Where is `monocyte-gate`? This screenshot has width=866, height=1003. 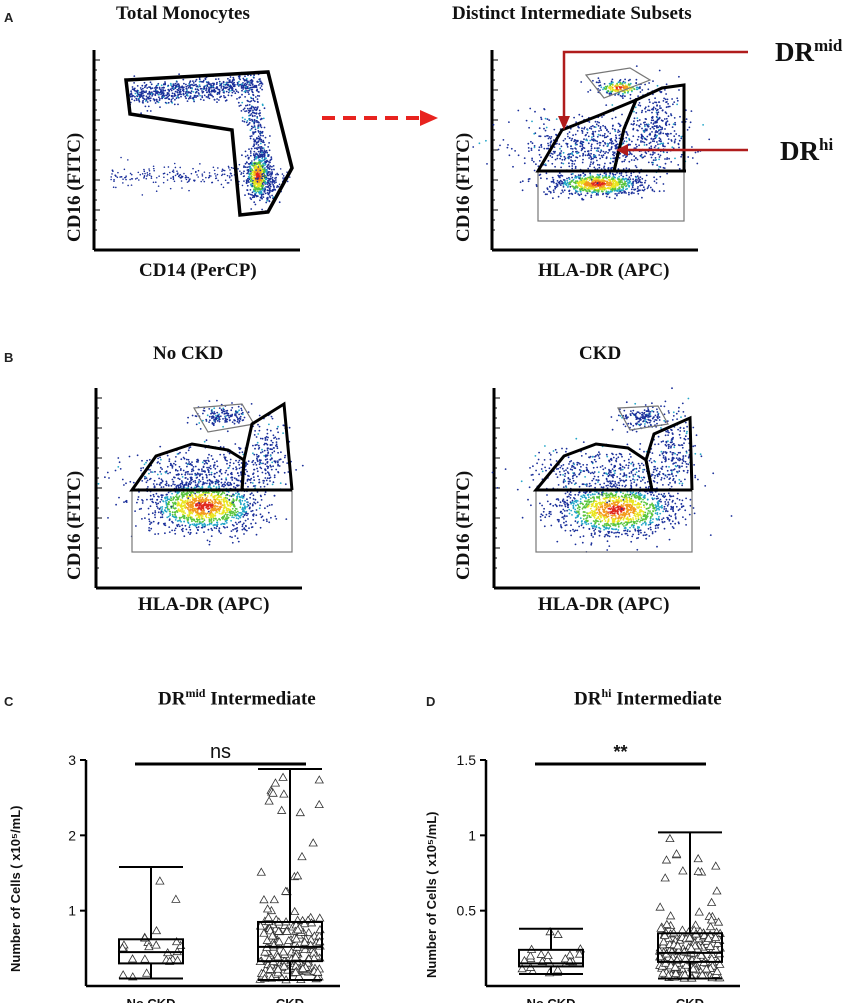
monocyte-gate is located at coordinates (209, 143).